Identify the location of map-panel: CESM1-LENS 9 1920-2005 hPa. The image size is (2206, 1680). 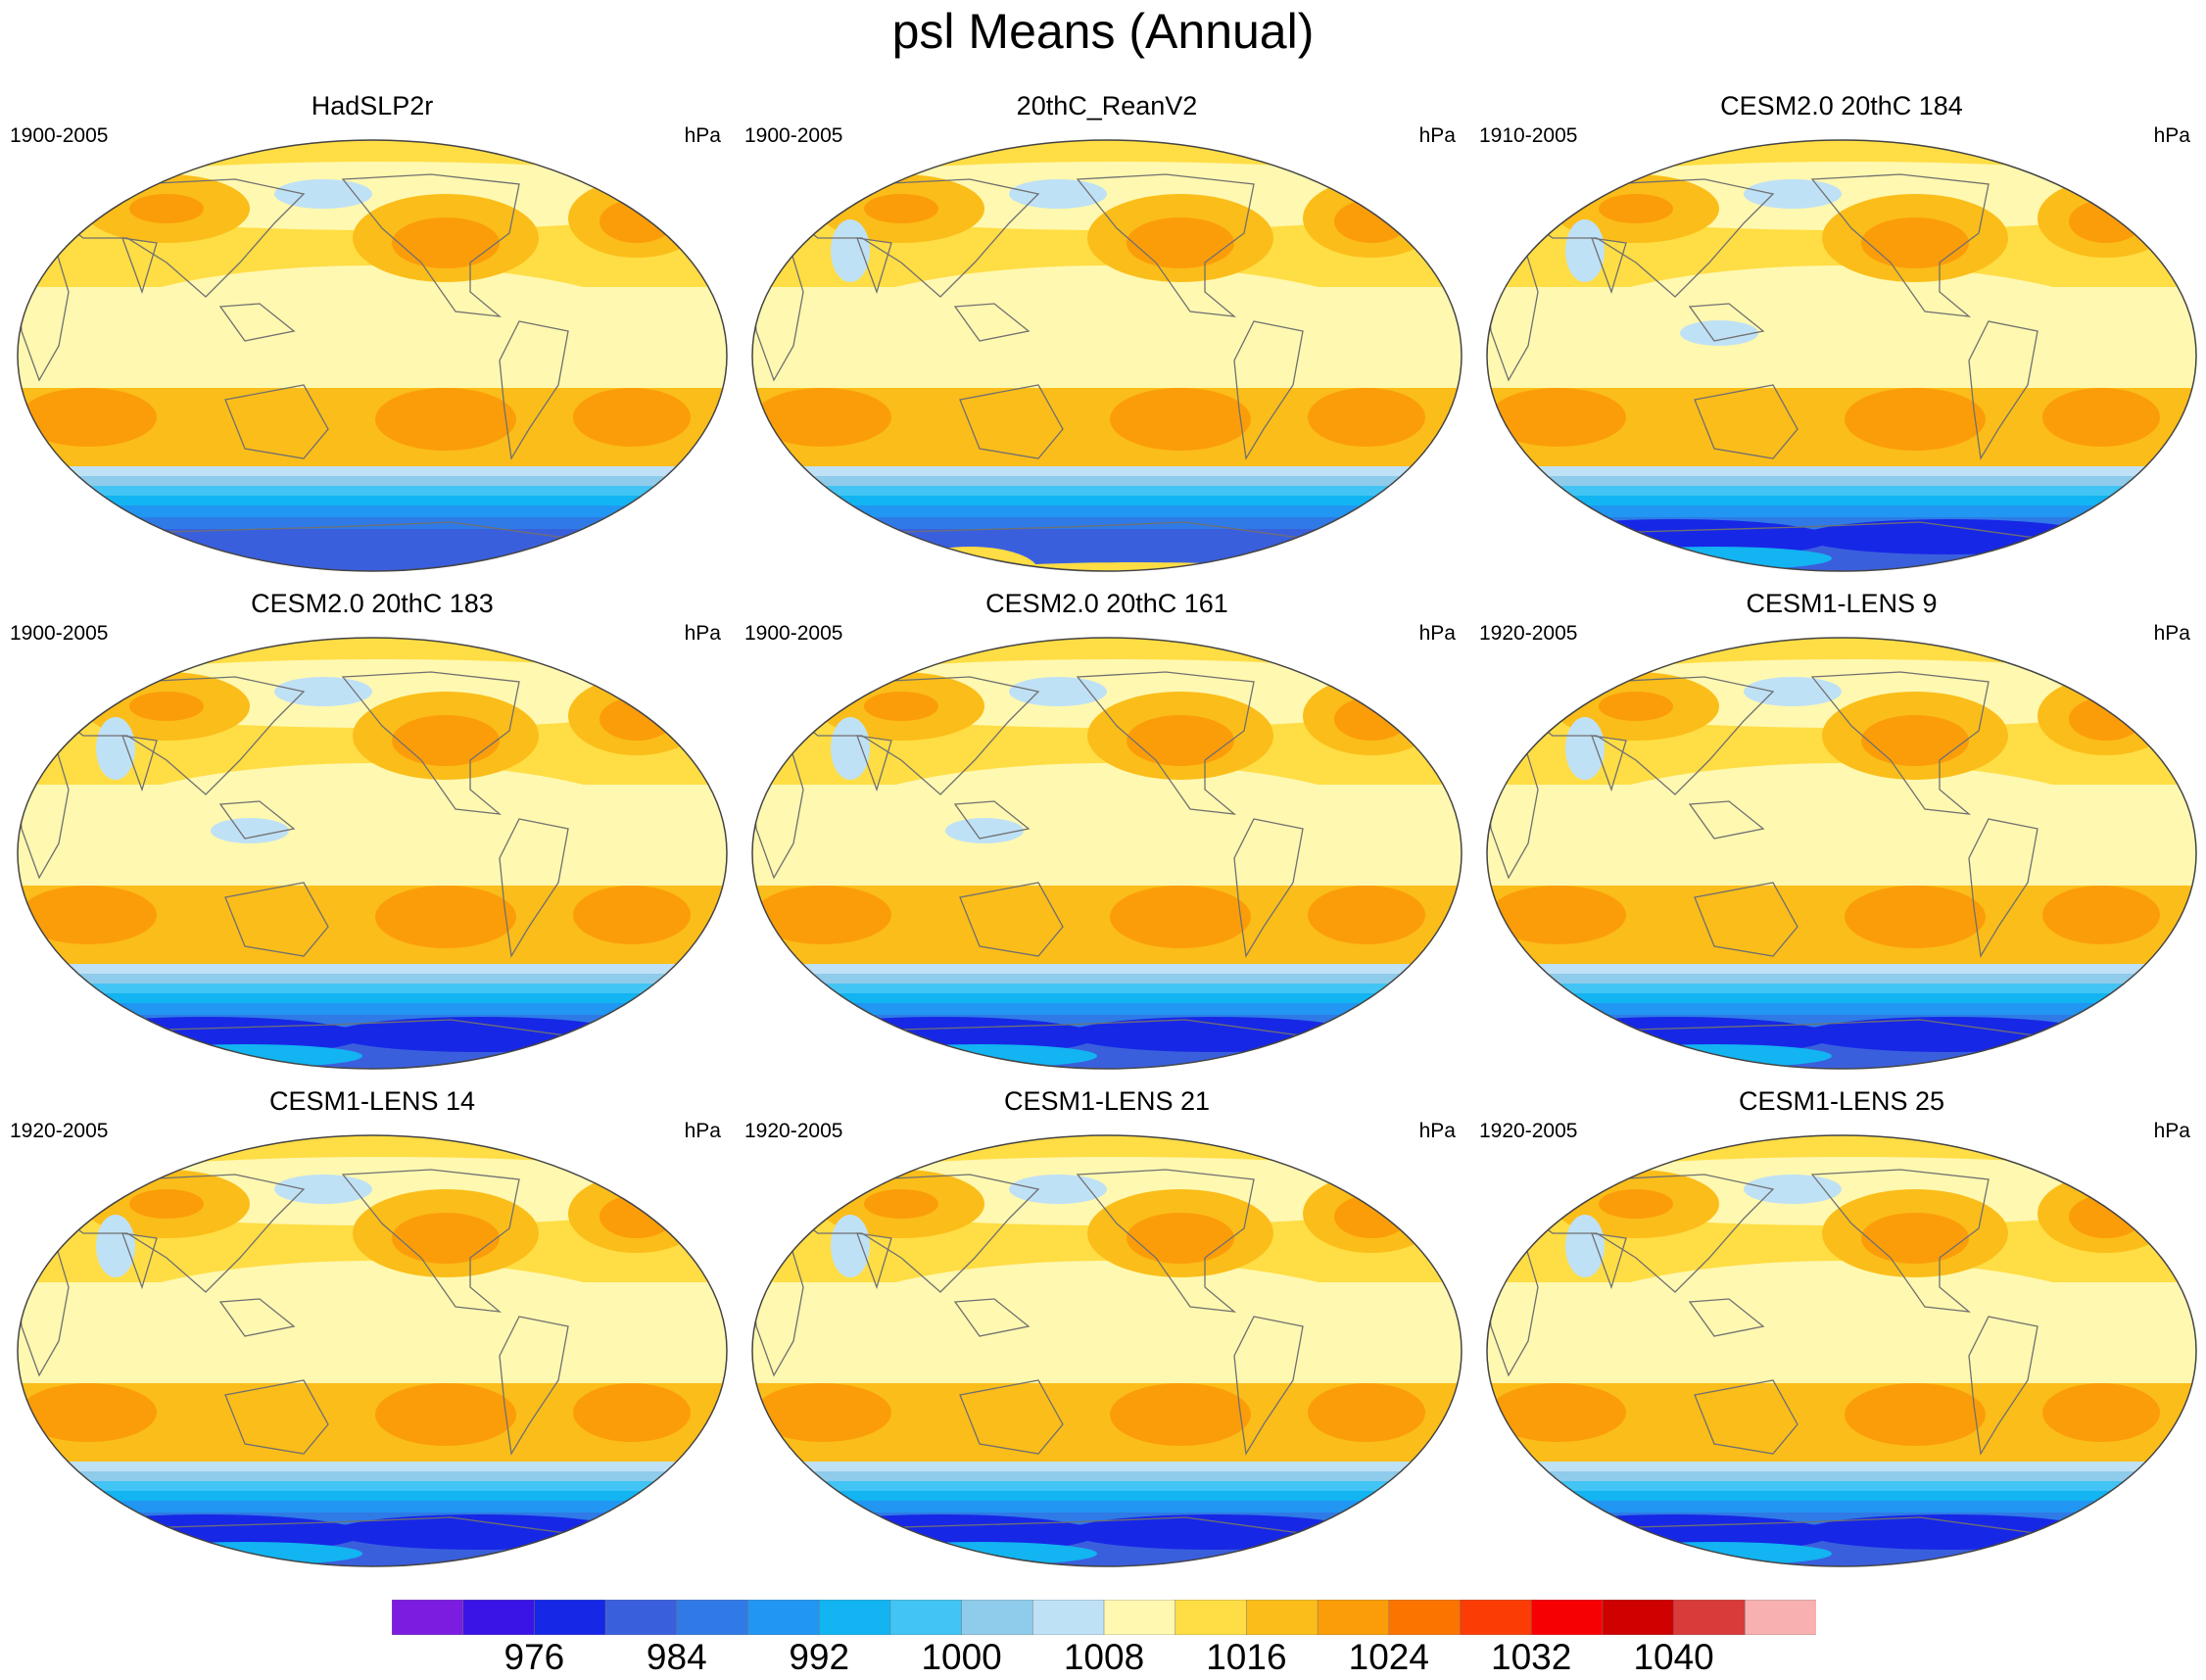
(1841, 833).